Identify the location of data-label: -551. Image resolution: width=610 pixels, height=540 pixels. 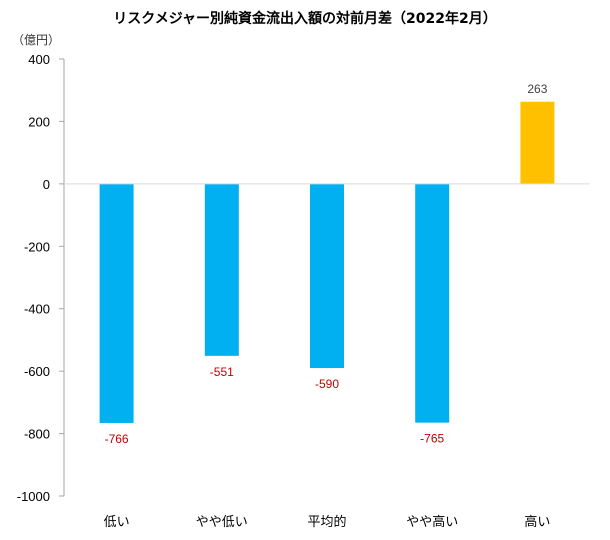
(222, 372).